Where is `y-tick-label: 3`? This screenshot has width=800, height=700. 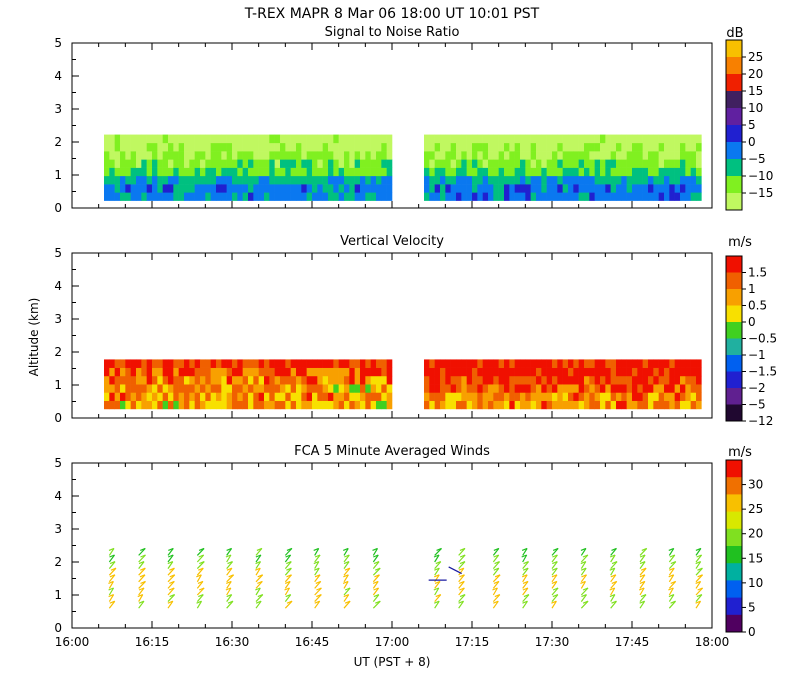
y-tick-label: 3 is located at coordinates (58, 529).